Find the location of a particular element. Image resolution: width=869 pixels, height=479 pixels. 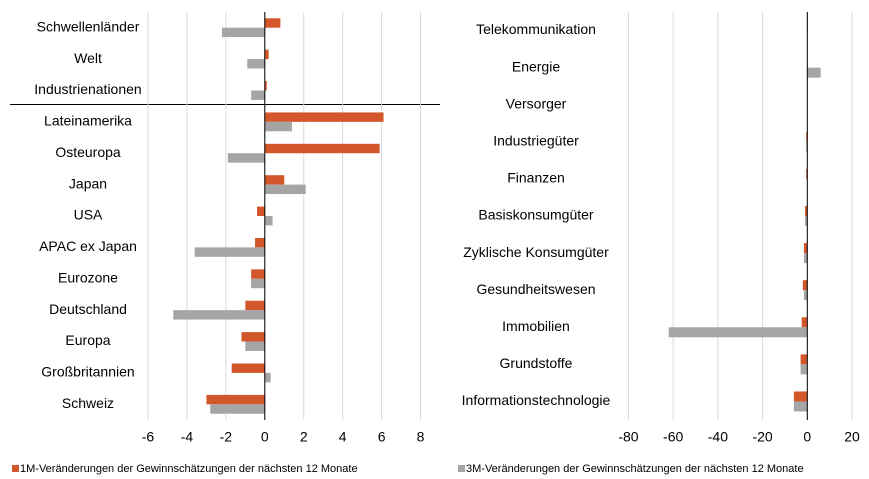

x-tick-label: -60 is located at coordinates (673, 437).